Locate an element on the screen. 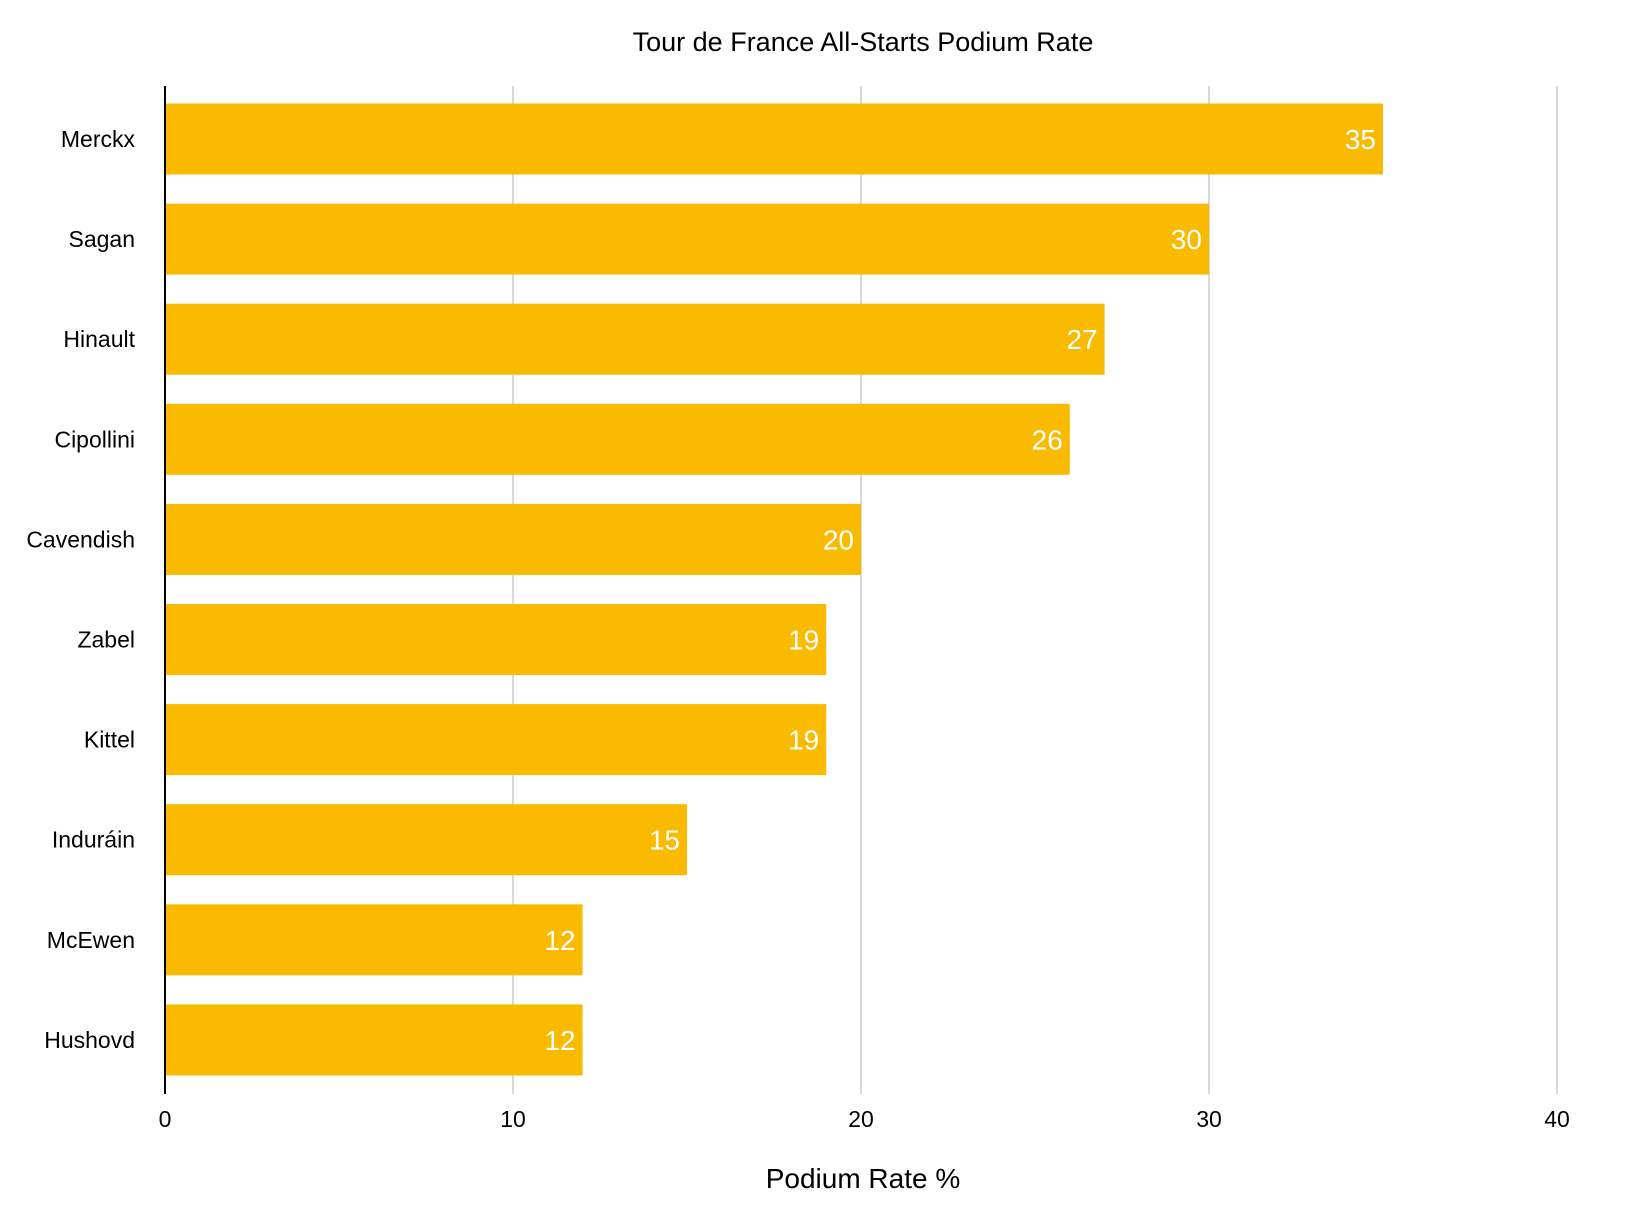 The width and height of the screenshot is (1644, 1205). bar-value-label: 15 is located at coordinates (664, 840).